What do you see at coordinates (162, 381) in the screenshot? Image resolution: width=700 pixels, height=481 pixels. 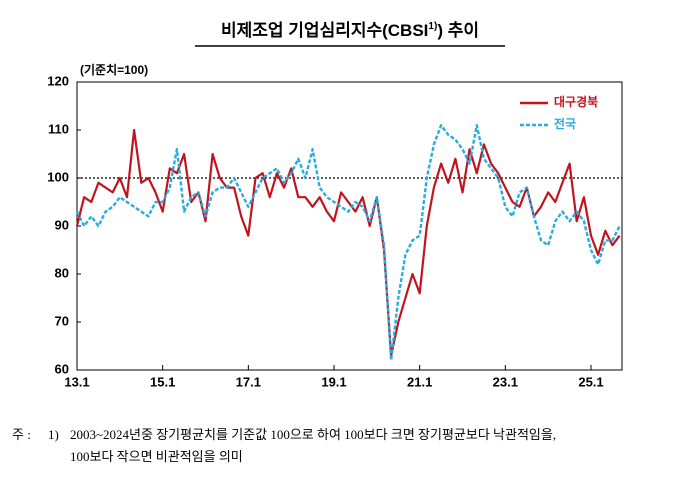 I see `x-tick-label: 15.1` at bounding box center [162, 381].